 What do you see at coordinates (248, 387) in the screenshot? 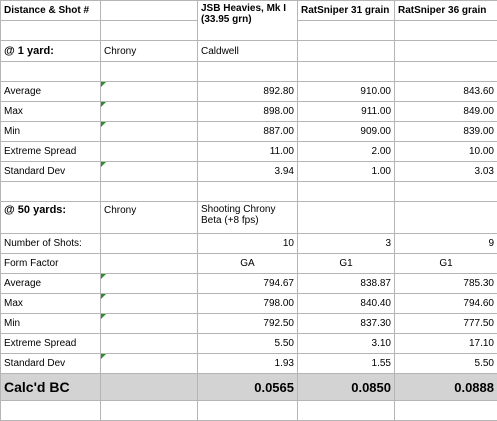
I see `jsb-bc-cell: 0.0565` at bounding box center [248, 387].